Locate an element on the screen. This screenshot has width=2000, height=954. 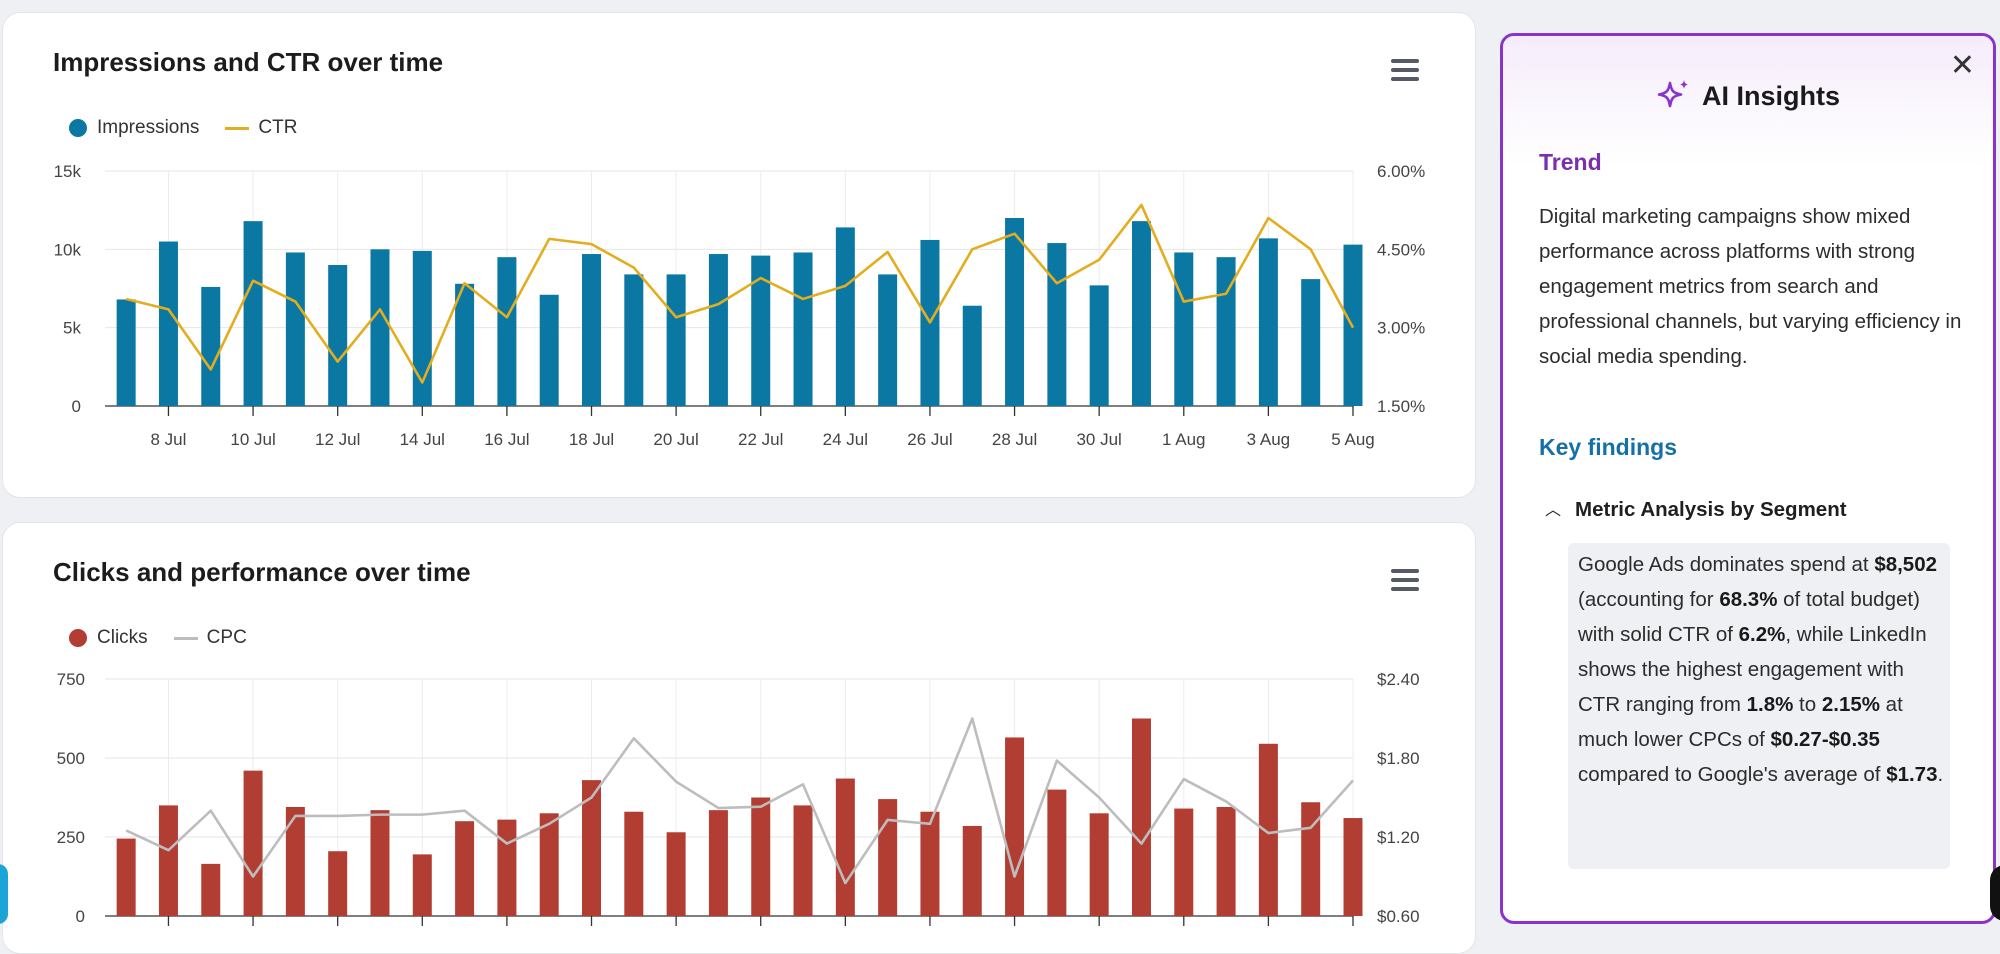
y-right-tick-label: 3.00% is located at coordinates (1401, 328).